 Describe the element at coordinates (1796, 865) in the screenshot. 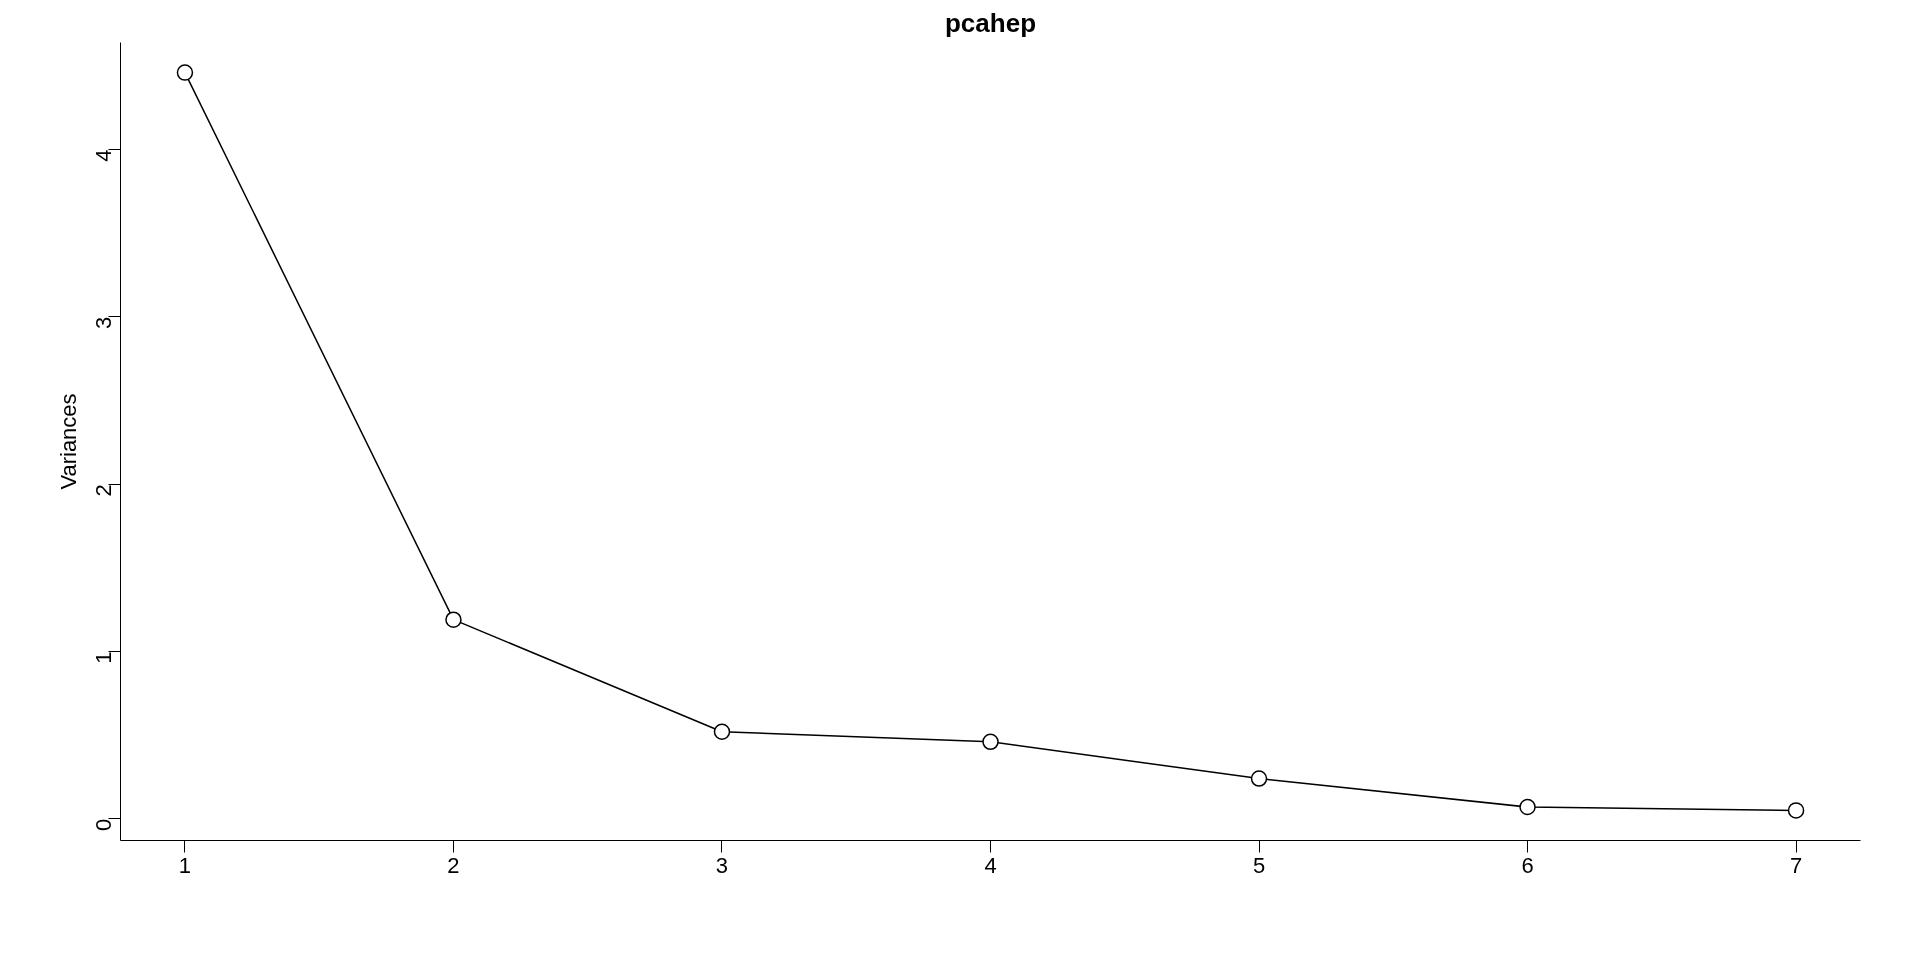

I see `x-tick-label: 7` at that location.